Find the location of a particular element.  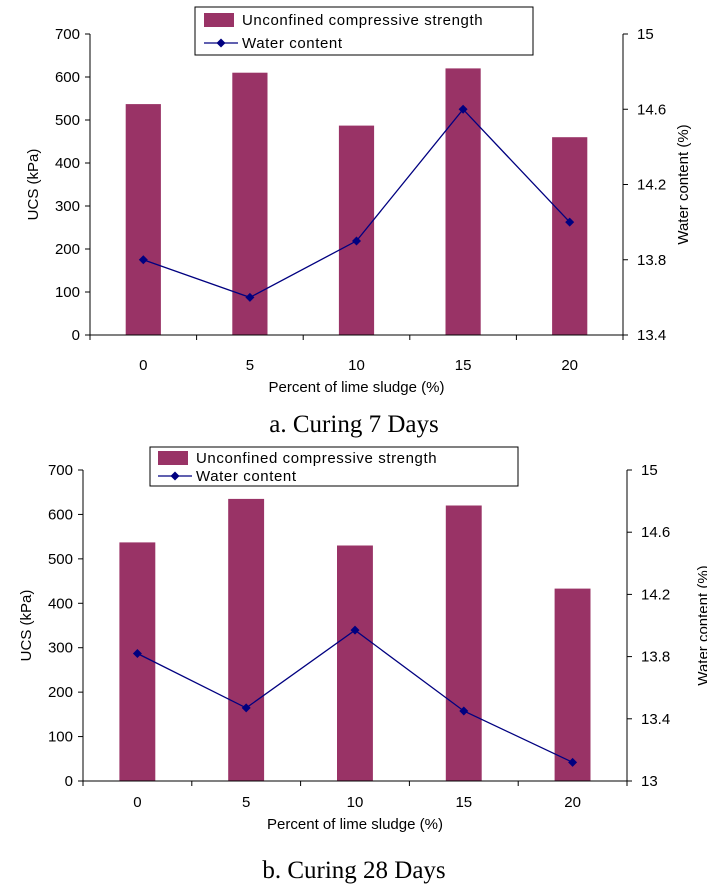

chart-caption: a. Curing 7 Days is located at coordinates (353, 424).